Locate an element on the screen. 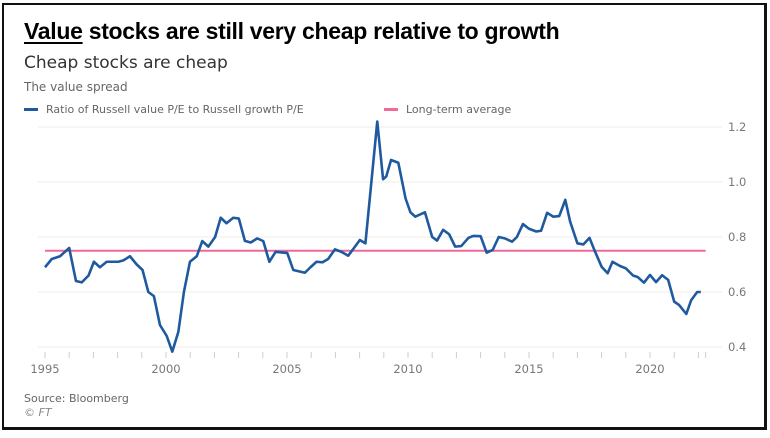  y-tick-label: 0.4 is located at coordinates (737, 347).